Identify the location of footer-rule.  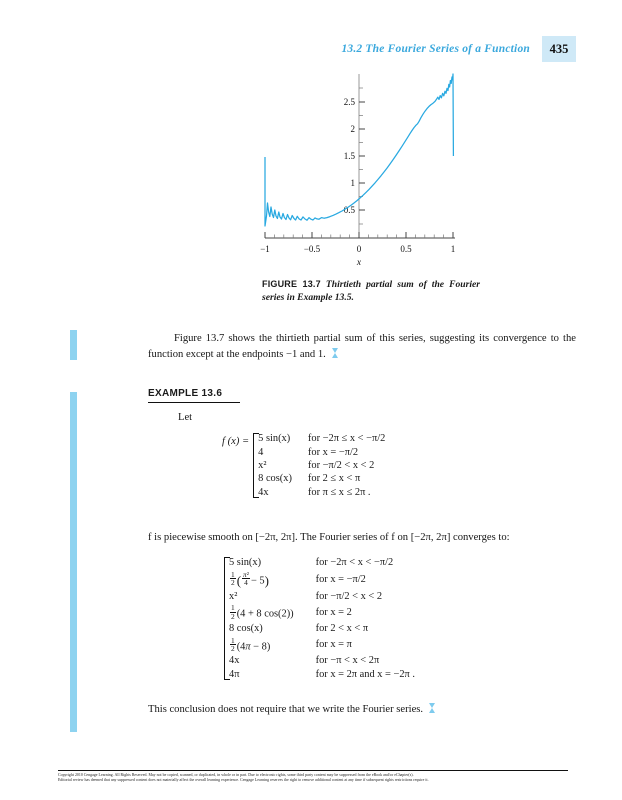
(313, 770).